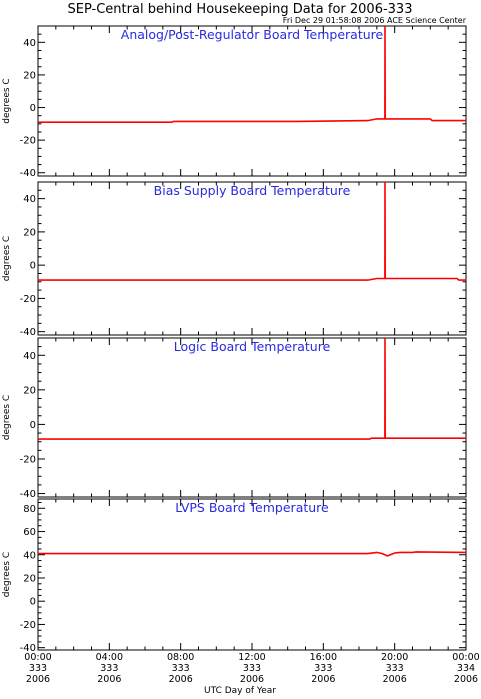 This screenshot has height=699, width=481. Describe the element at coordinates (252, 190) in the screenshot. I see `panel-title: Bias Supply Board Temperature` at that location.